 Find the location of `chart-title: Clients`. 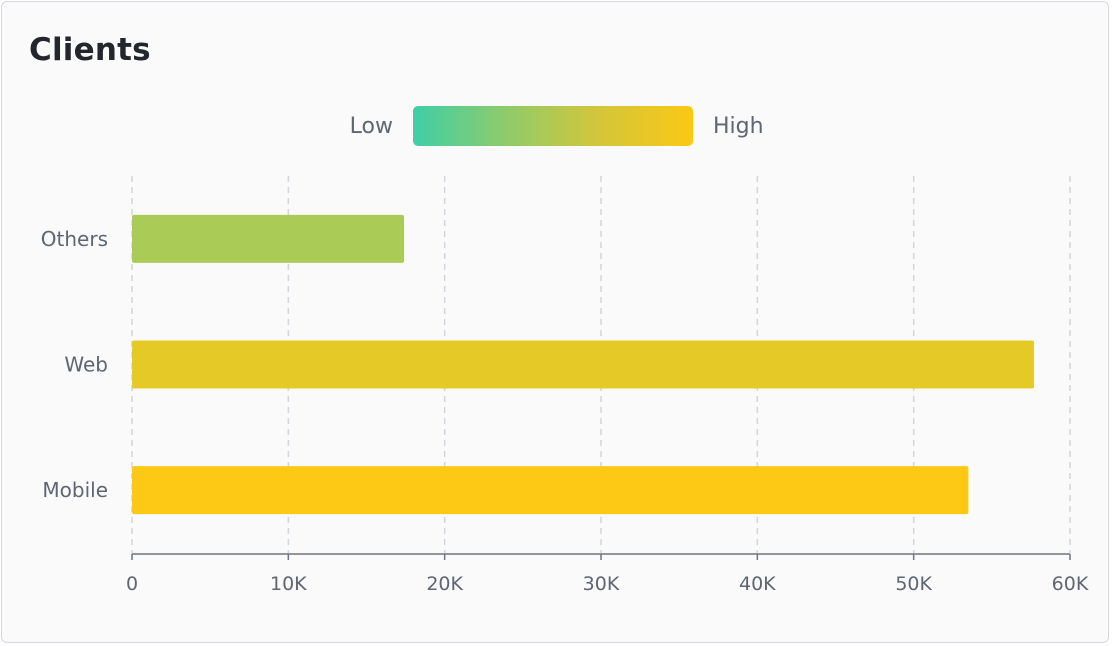

chart-title: Clients is located at coordinates (90, 50).